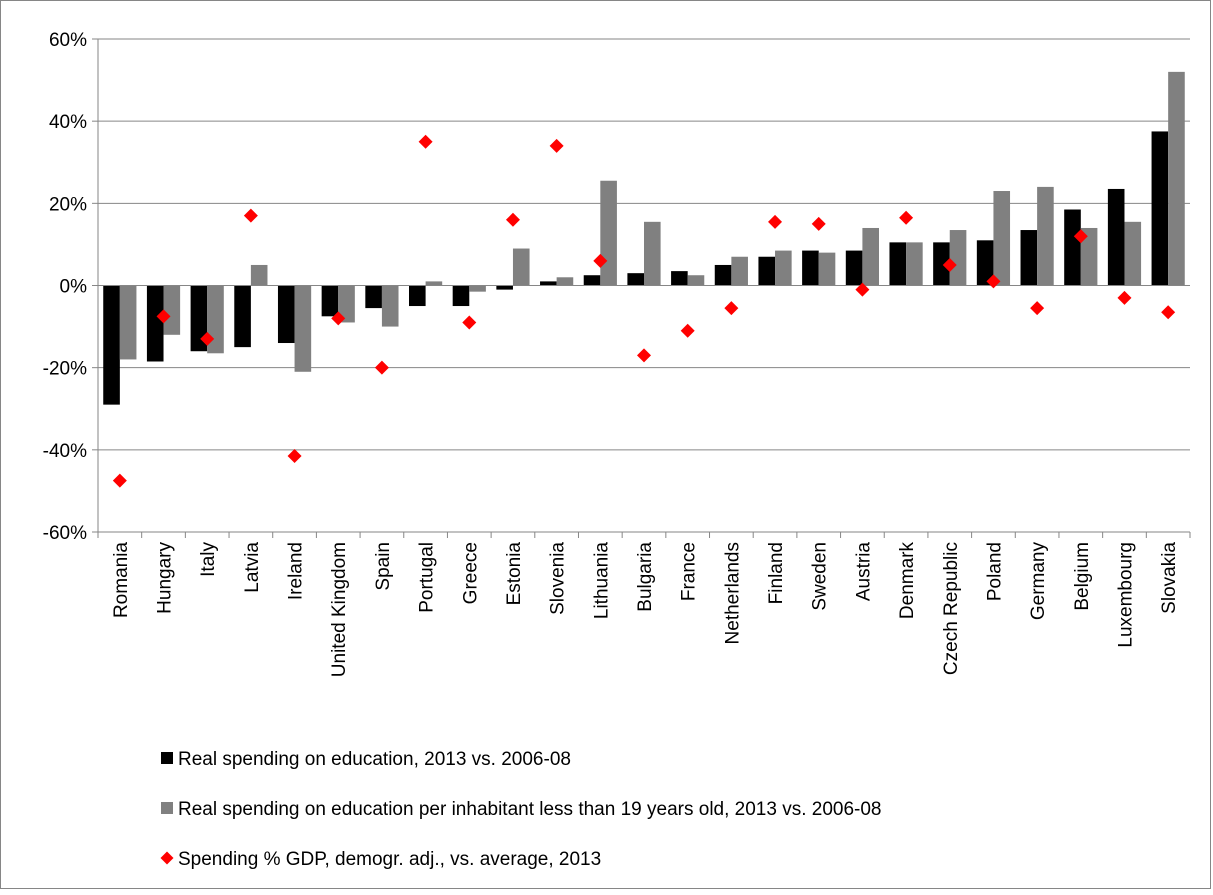  I want to click on x-tick-label: Portugal, so click(427, 577).